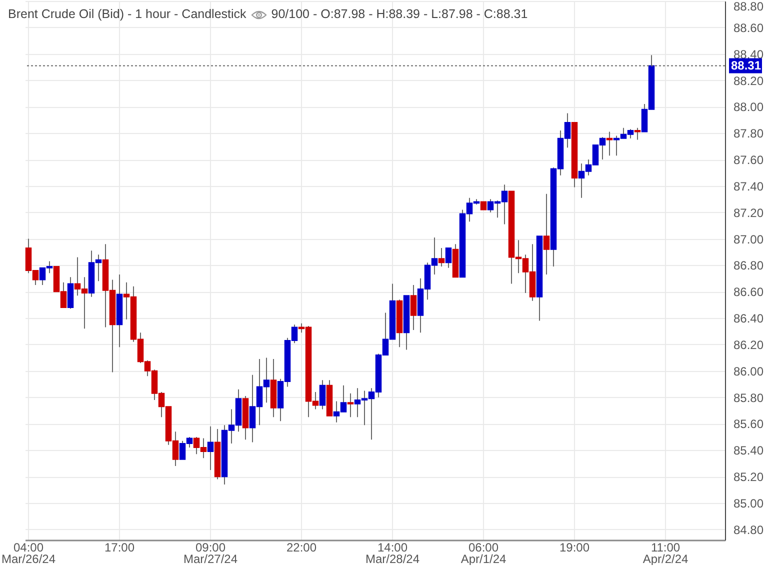 The image size is (768, 566). What do you see at coordinates (28, 553) in the screenshot?
I see `x-tick-label: 04:00 Mar/26/24` at bounding box center [28, 553].